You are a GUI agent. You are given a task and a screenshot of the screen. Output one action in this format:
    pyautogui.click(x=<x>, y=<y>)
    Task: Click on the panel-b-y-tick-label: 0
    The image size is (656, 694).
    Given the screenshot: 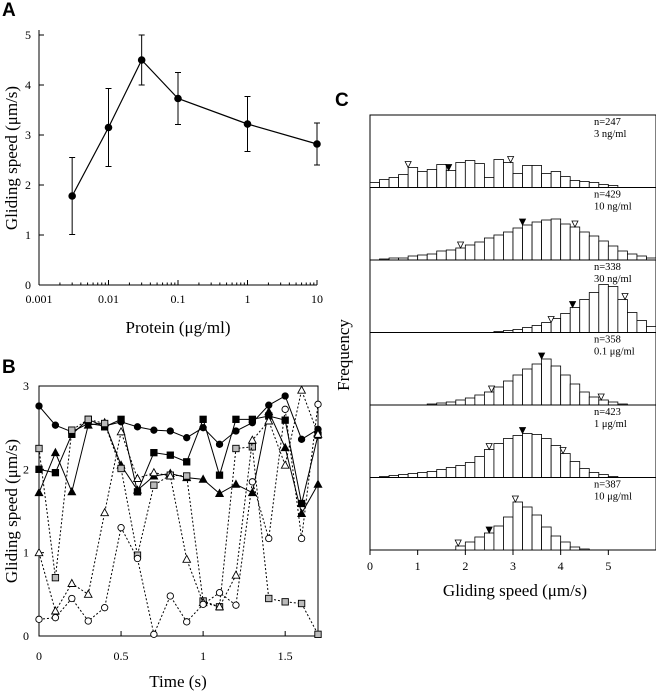 What is the action you would take?
    pyautogui.click(x=26, y=636)
    